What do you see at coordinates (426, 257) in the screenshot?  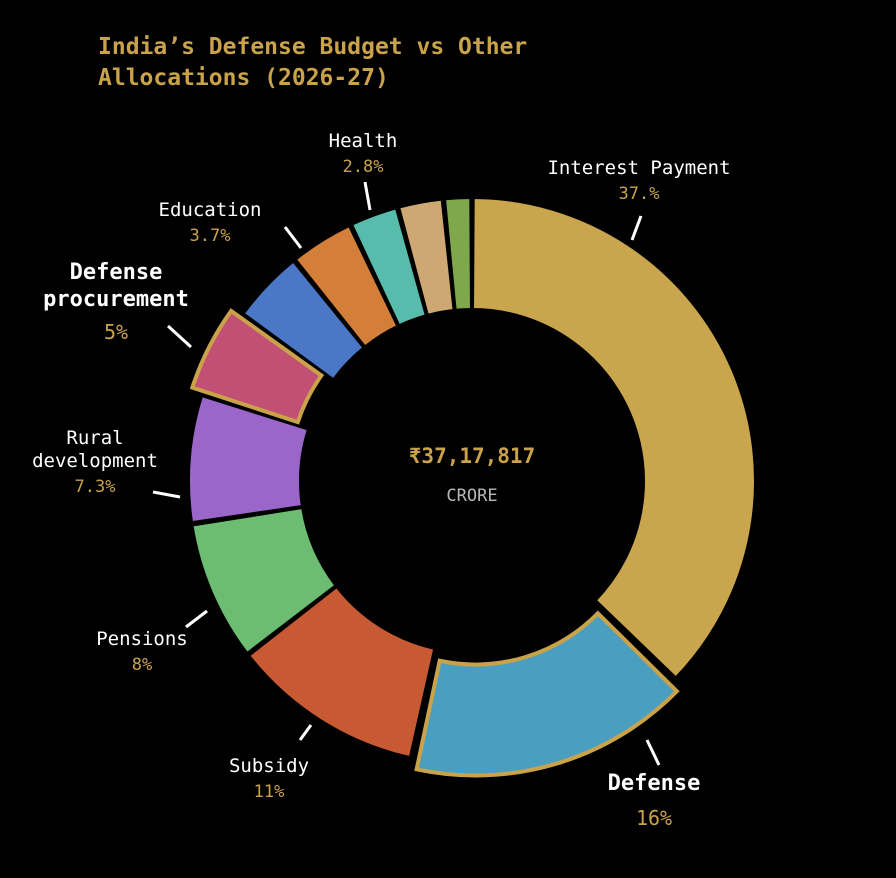 I see `slice-others-tan` at bounding box center [426, 257].